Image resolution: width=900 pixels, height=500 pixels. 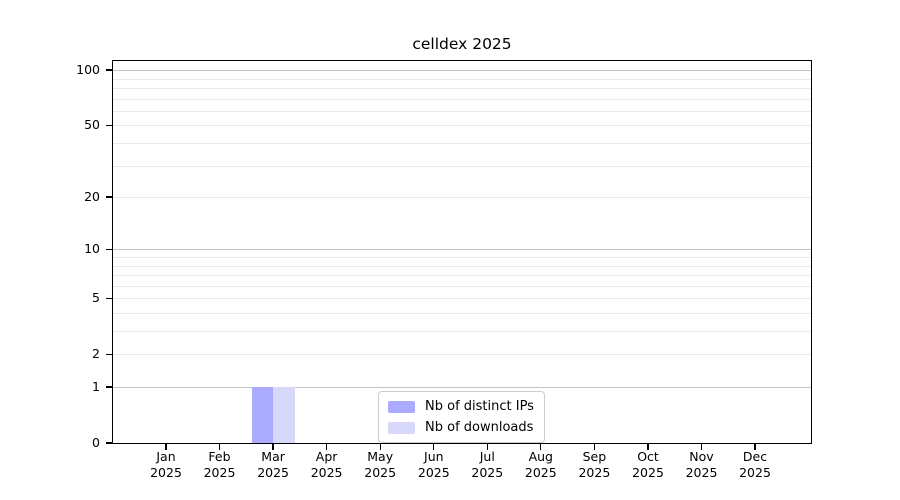 What do you see at coordinates (433, 464) in the screenshot?
I see `x-tick-label-5: Jun 2025` at bounding box center [433, 464].